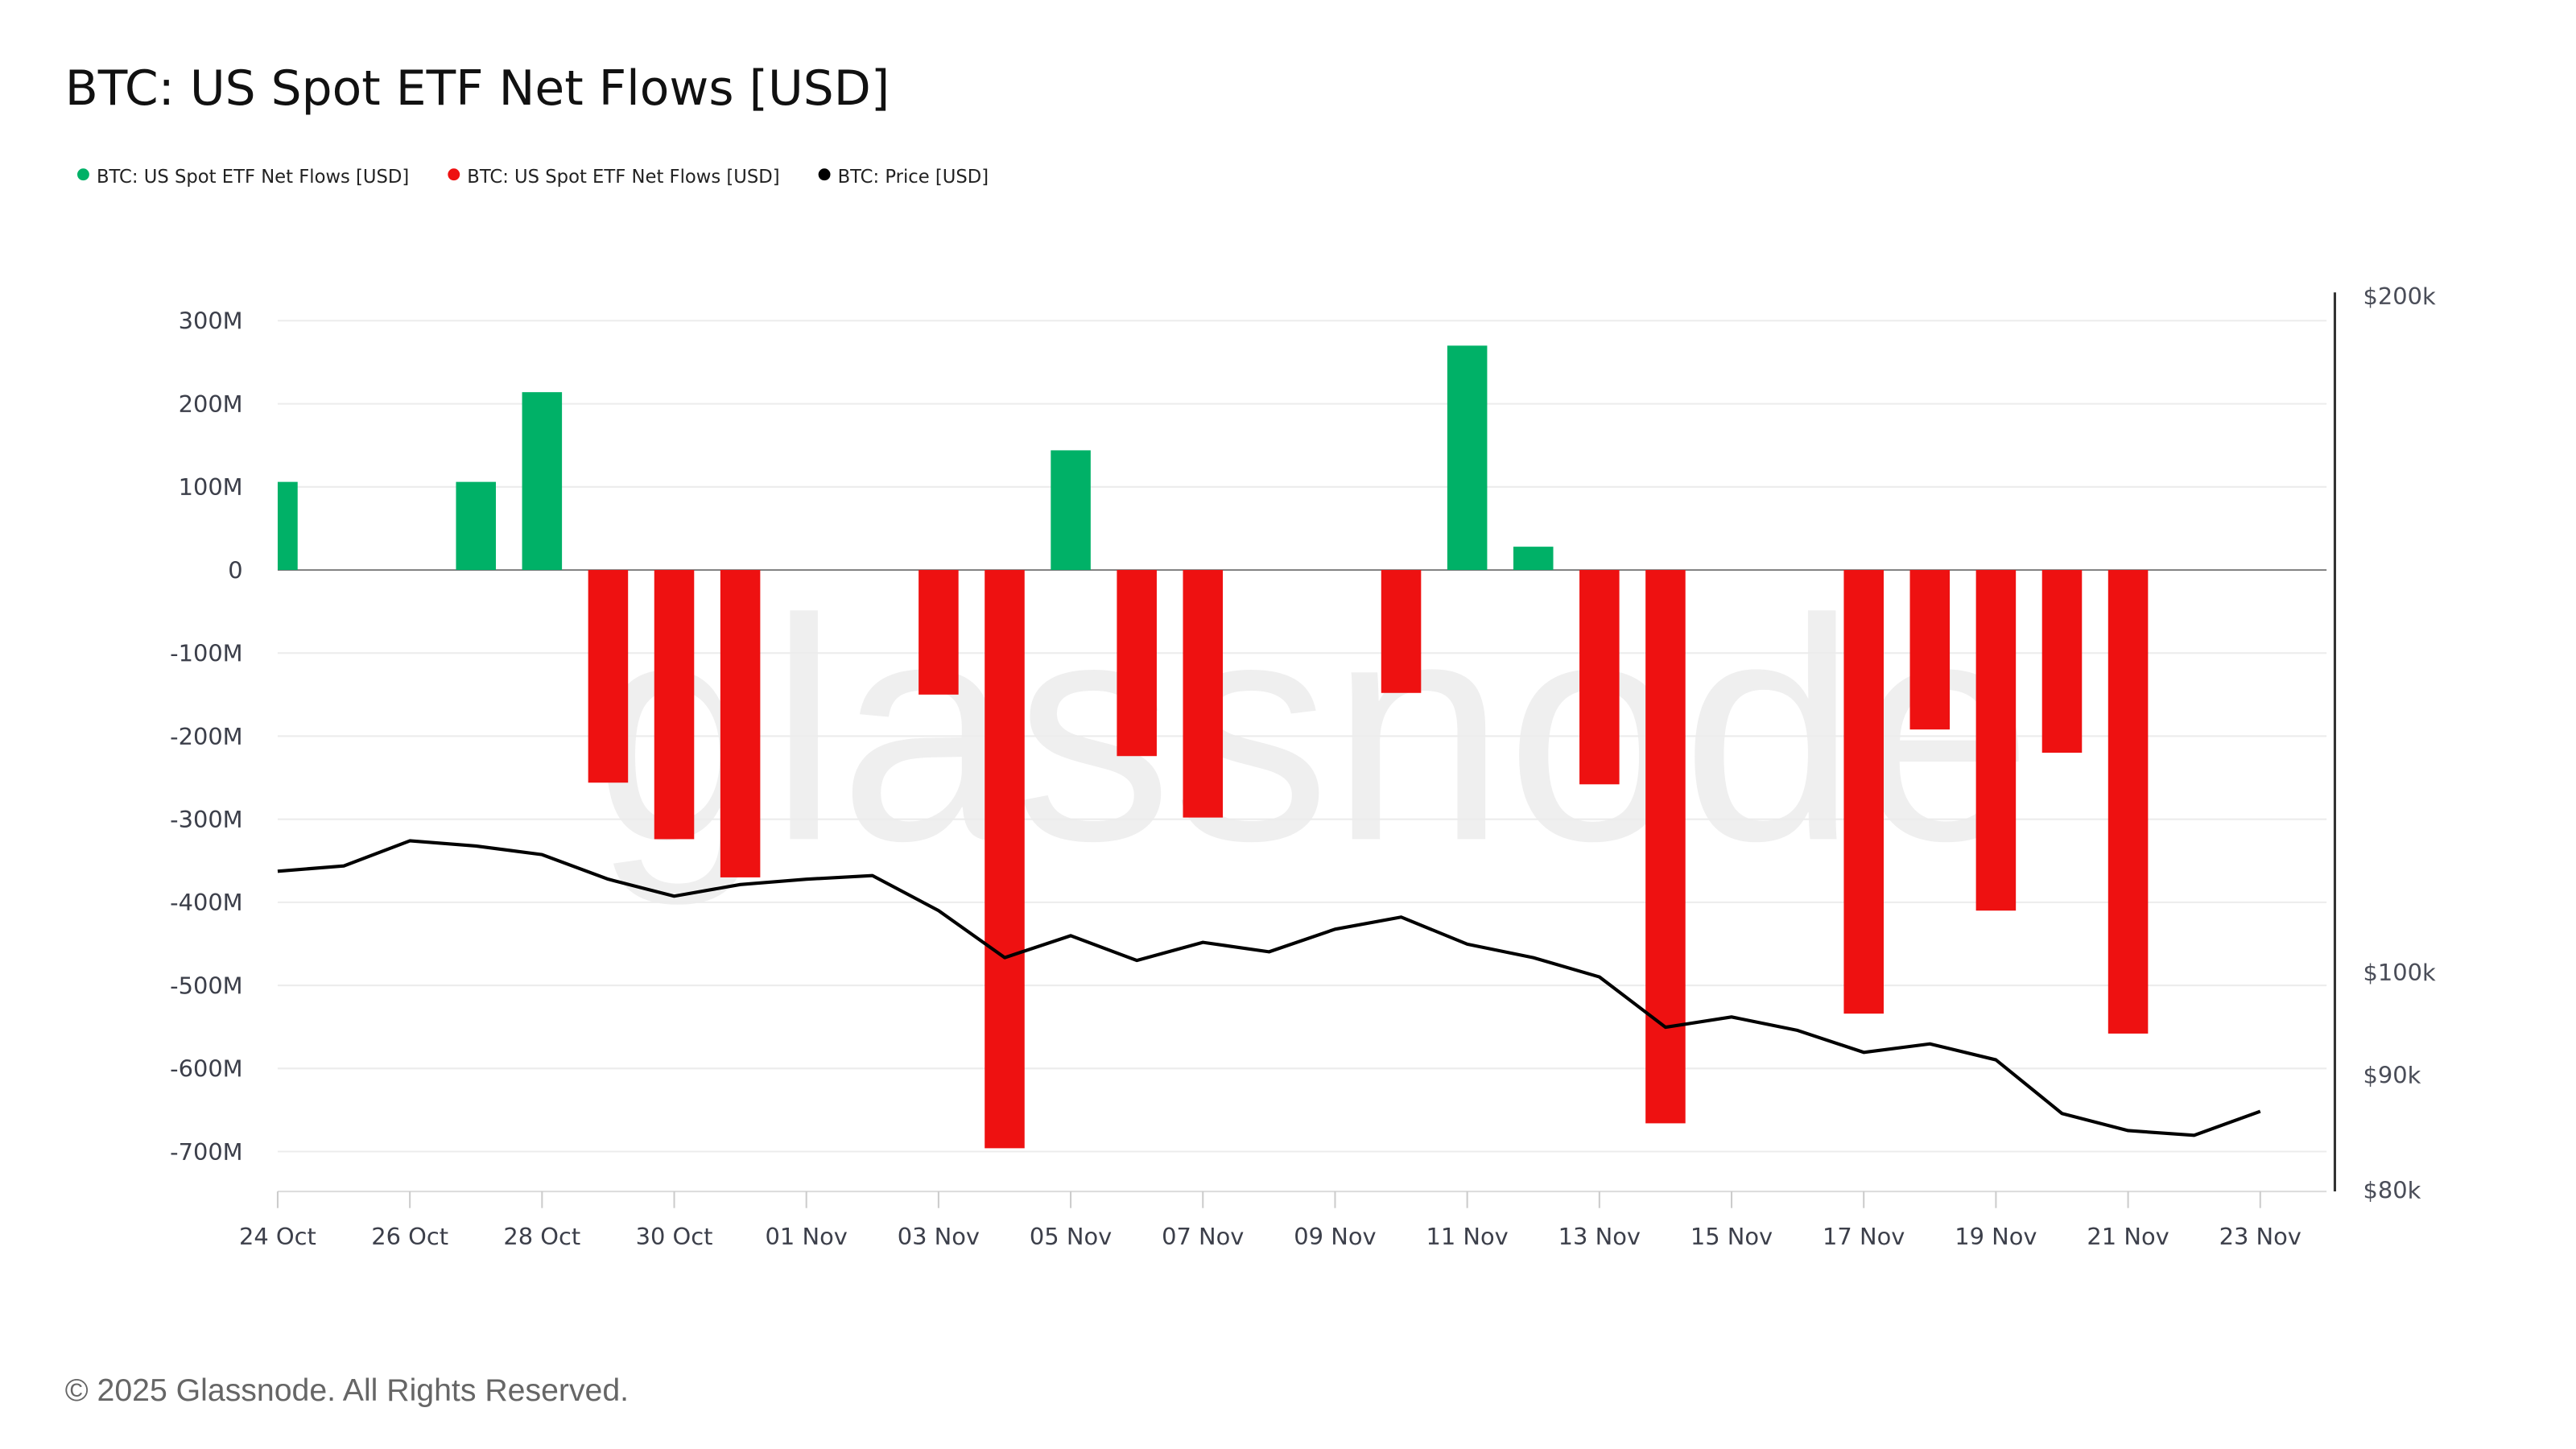 Image resolution: width=2576 pixels, height=1449 pixels. What do you see at coordinates (347, 1390) in the screenshot?
I see `footer-copyright: © 2025 Glassnode. All Rights Reserved.` at bounding box center [347, 1390].